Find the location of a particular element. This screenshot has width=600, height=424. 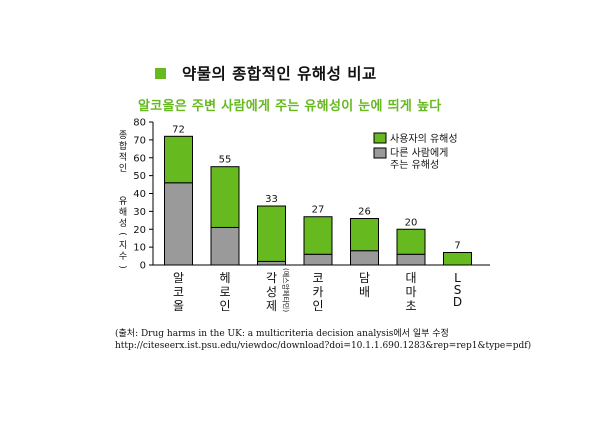

y-axis-label-char: 종 is located at coordinates (123, 135).